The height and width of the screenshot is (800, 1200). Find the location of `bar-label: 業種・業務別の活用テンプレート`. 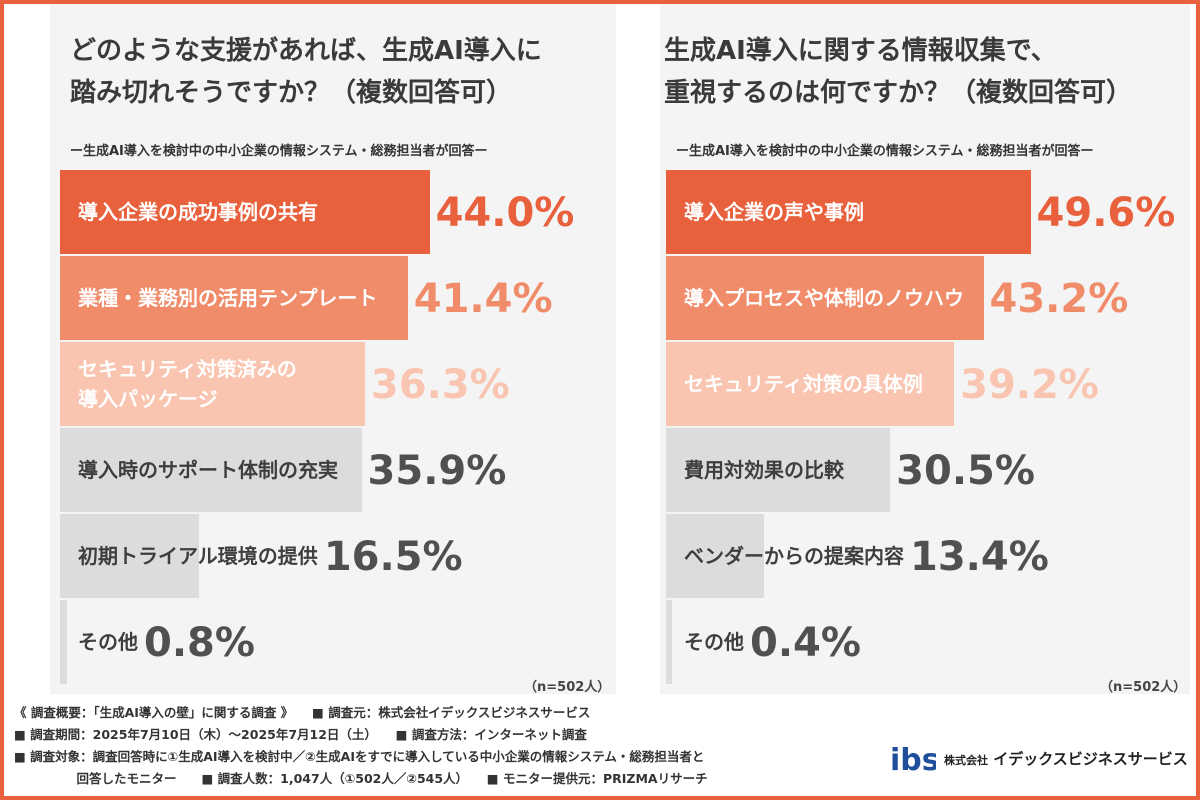

bar-label: 業種・業務別の活用テンプレート is located at coordinates (227, 298).